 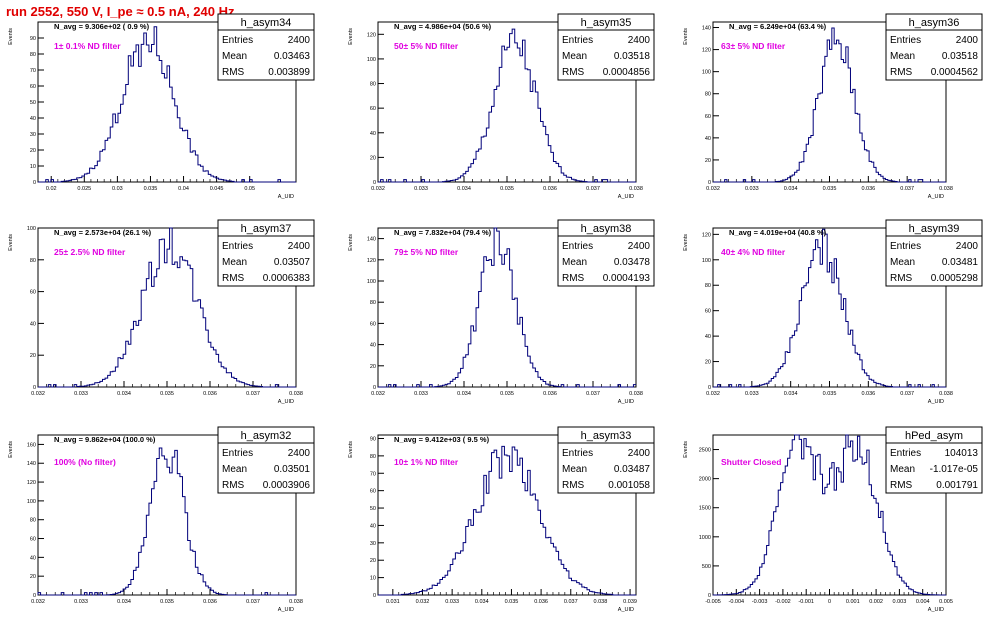 I want to click on x-tick-label: -0.003, so click(x=760, y=602).